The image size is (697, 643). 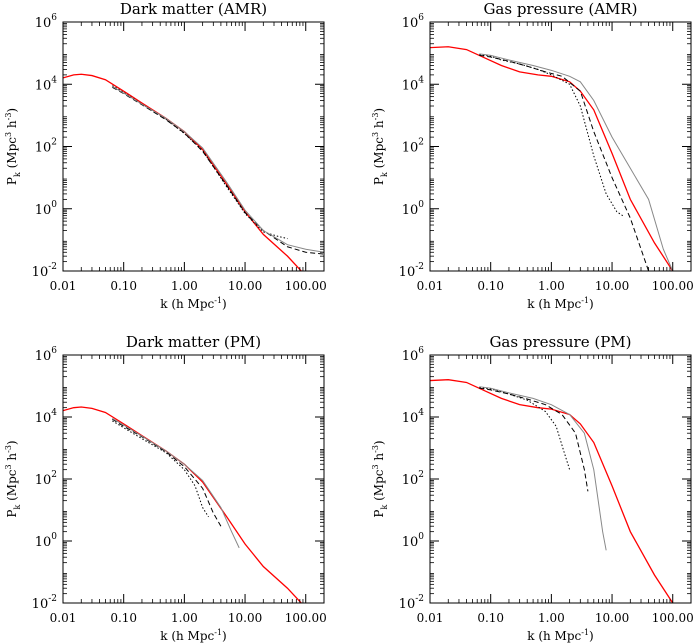 What do you see at coordinates (560, 342) in the screenshot?
I see `panel-title: Gas pressure (PM)` at bounding box center [560, 342].